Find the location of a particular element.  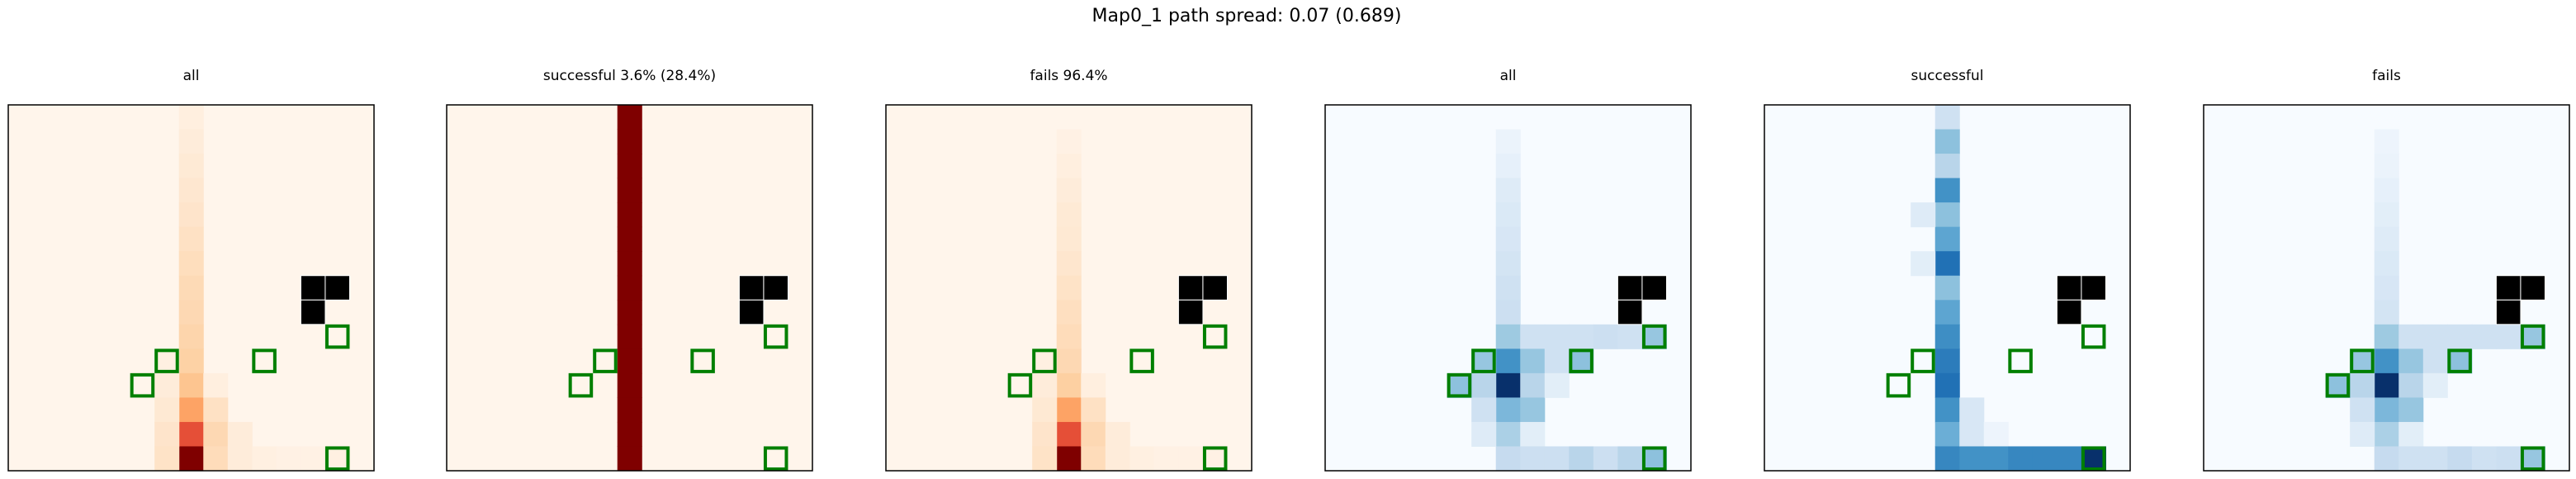

heatmap-panel-2: successful 3.6% (28.4%) is located at coordinates (629, 270).